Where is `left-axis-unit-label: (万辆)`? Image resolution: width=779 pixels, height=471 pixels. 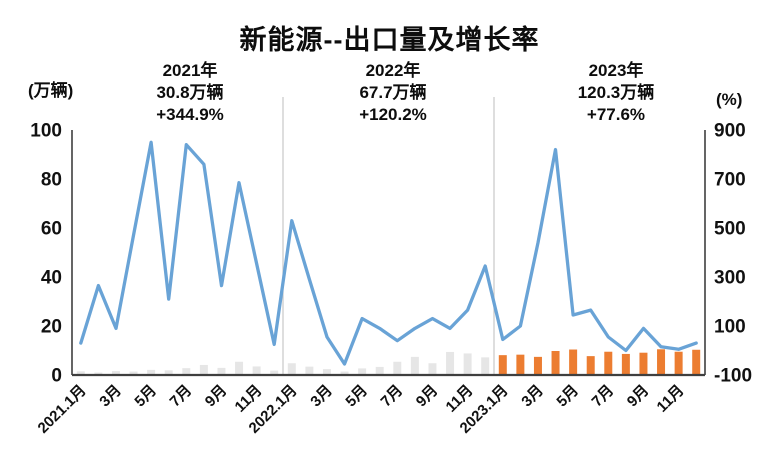 left-axis-unit-label: (万辆) is located at coordinates (51, 90).